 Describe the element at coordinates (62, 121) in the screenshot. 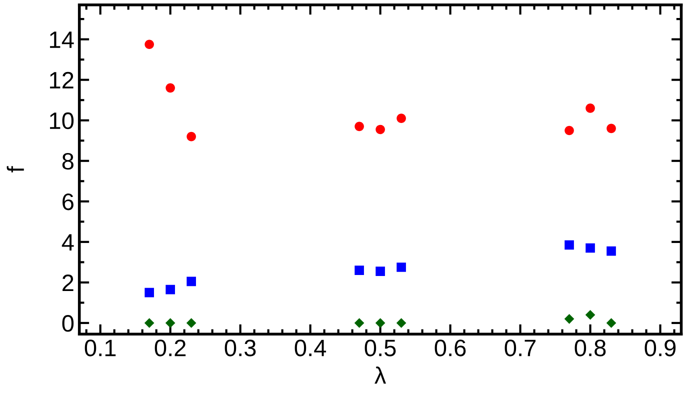

I see `y-tick-label: 10` at that location.